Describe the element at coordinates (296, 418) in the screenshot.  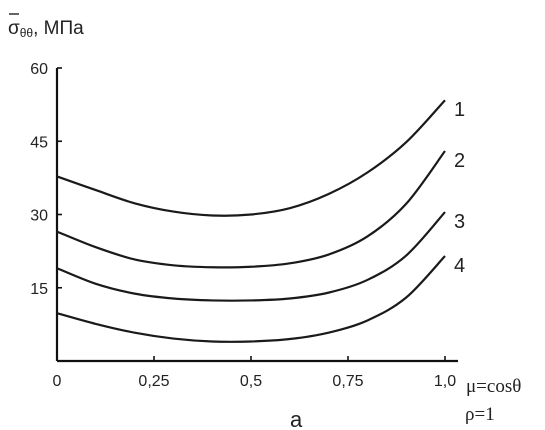
I see `figure-caption: а` at that location.